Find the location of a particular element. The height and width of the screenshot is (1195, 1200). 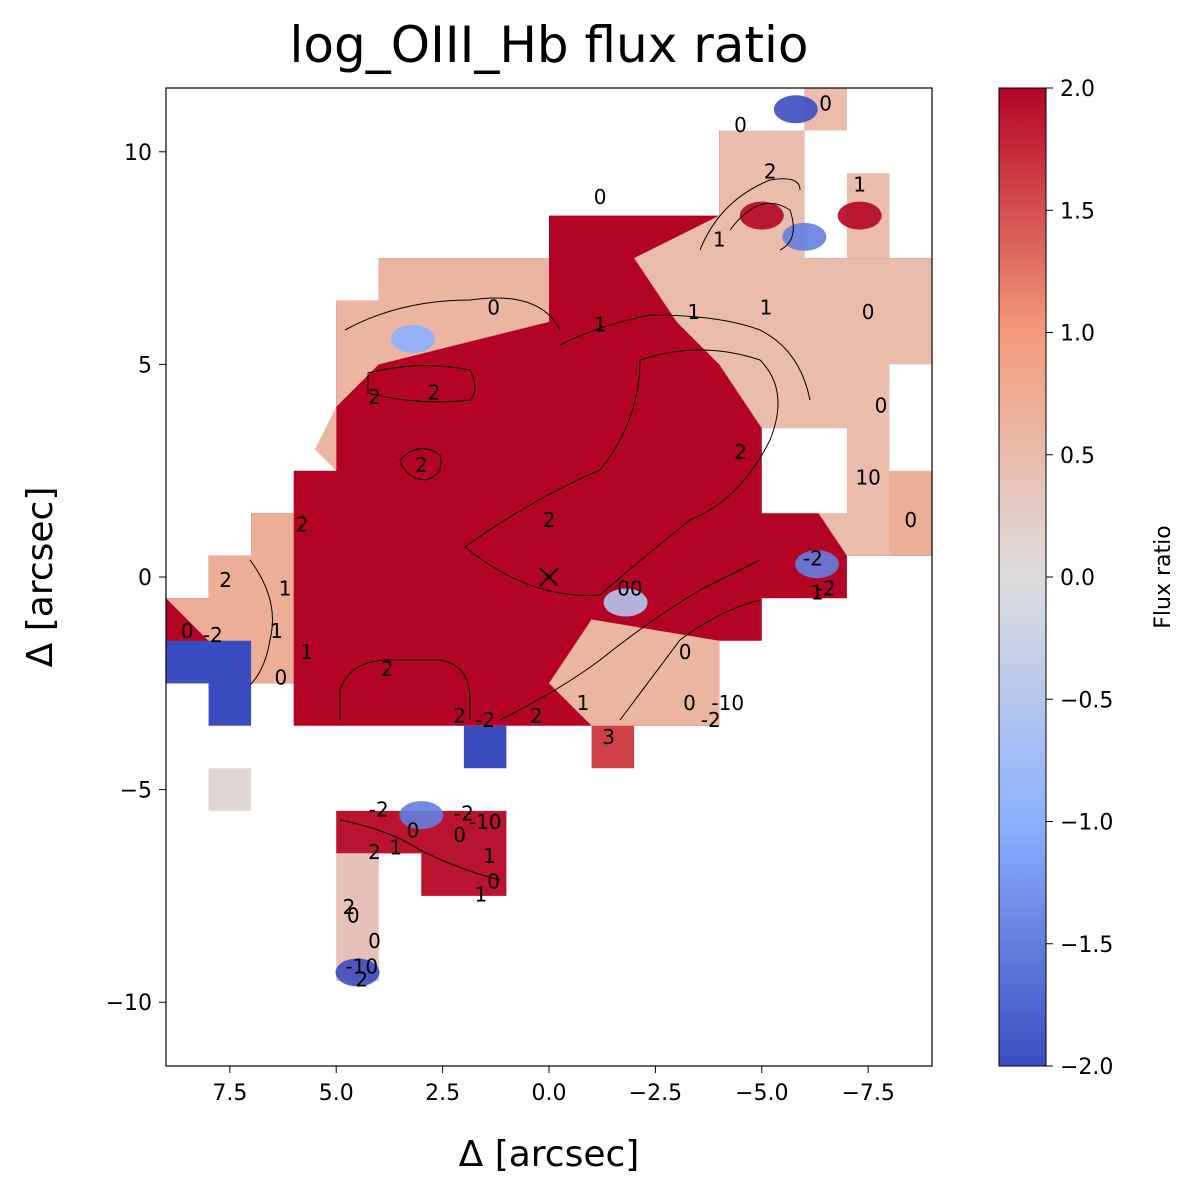

y-tick-label: −5 is located at coordinates (136, 791).